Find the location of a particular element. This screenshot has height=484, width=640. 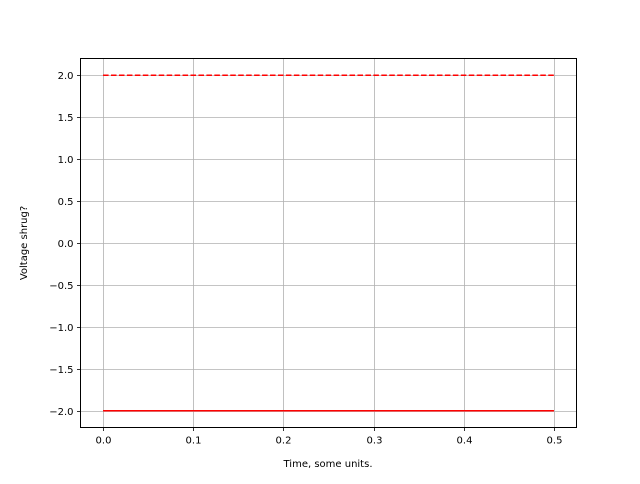

y-tick-label: 0.0 is located at coordinates (66, 244).